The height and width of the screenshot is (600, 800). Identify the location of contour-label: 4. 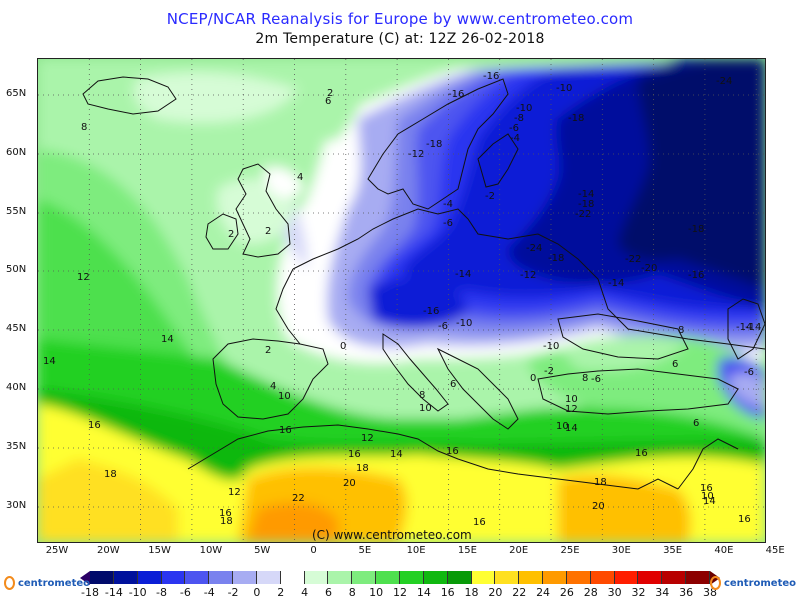
(300, 177).